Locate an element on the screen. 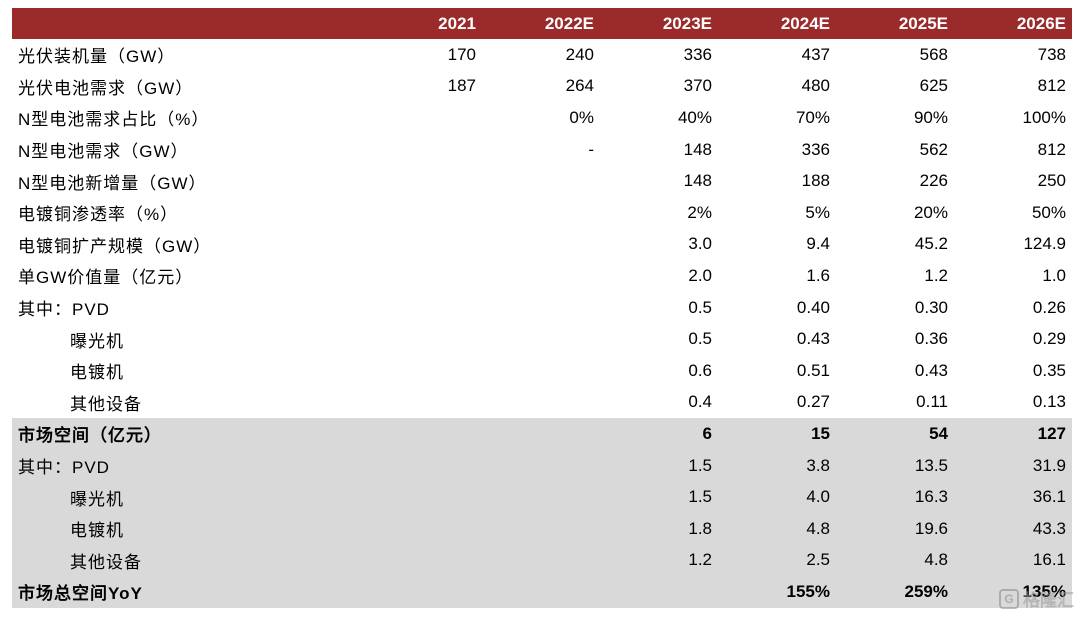 This screenshot has height=617, width=1080. table-cell: 1.5 is located at coordinates (659, 497).